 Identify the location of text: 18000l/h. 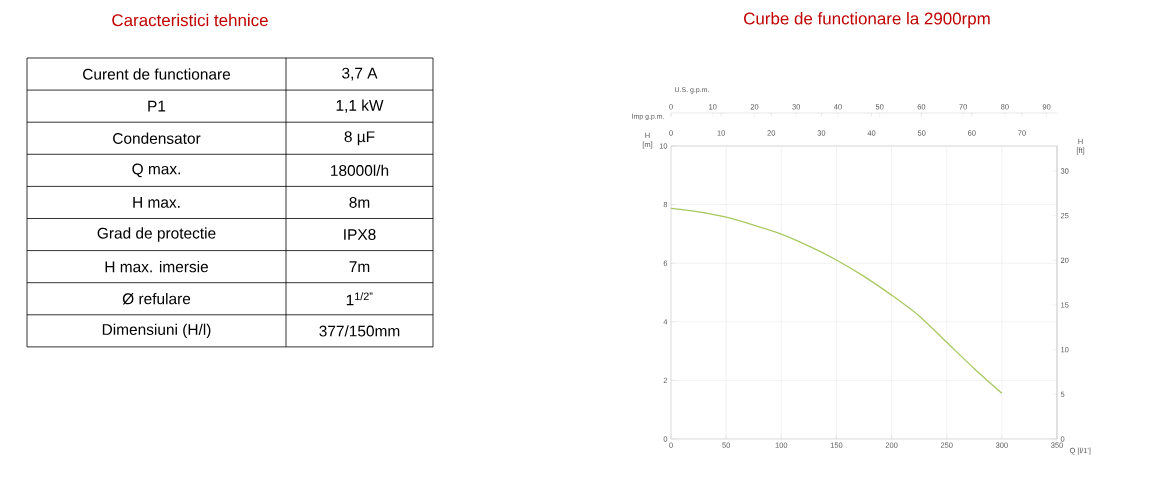
(360, 170).